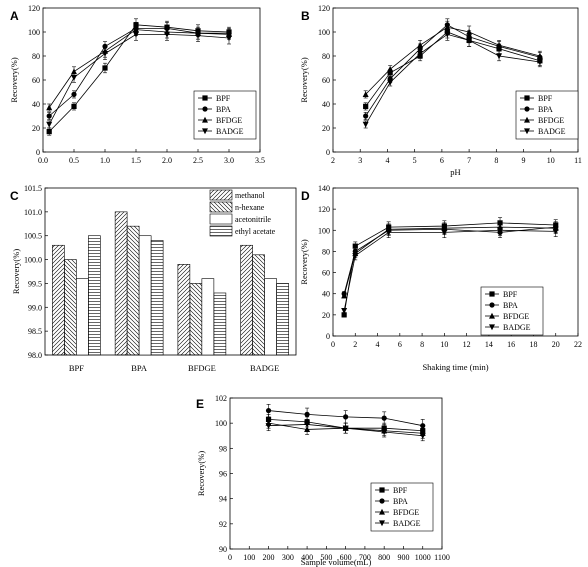 The width and height of the screenshot is (588, 567). What do you see at coordinates (452, 60) in the screenshot?
I see `series-line` at bounding box center [452, 60].